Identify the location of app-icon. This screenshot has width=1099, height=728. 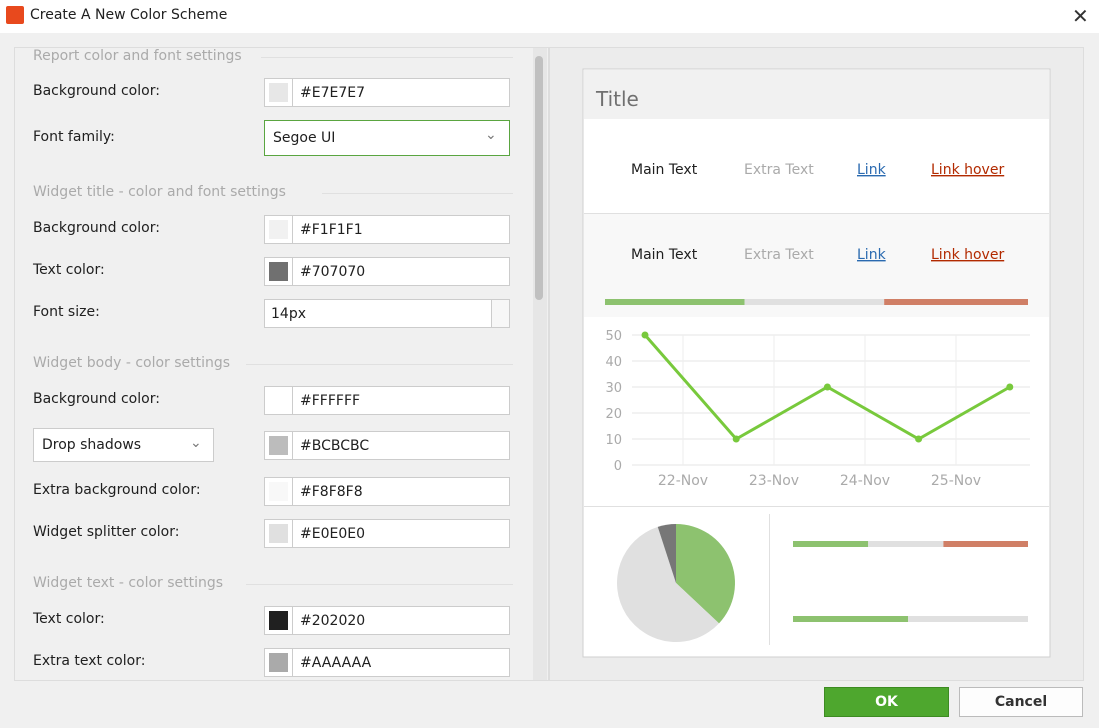
(15, 15).